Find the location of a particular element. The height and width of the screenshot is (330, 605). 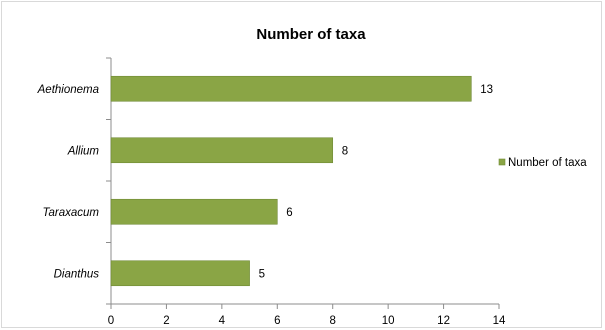

x-tick-label: 4 is located at coordinates (222, 321).